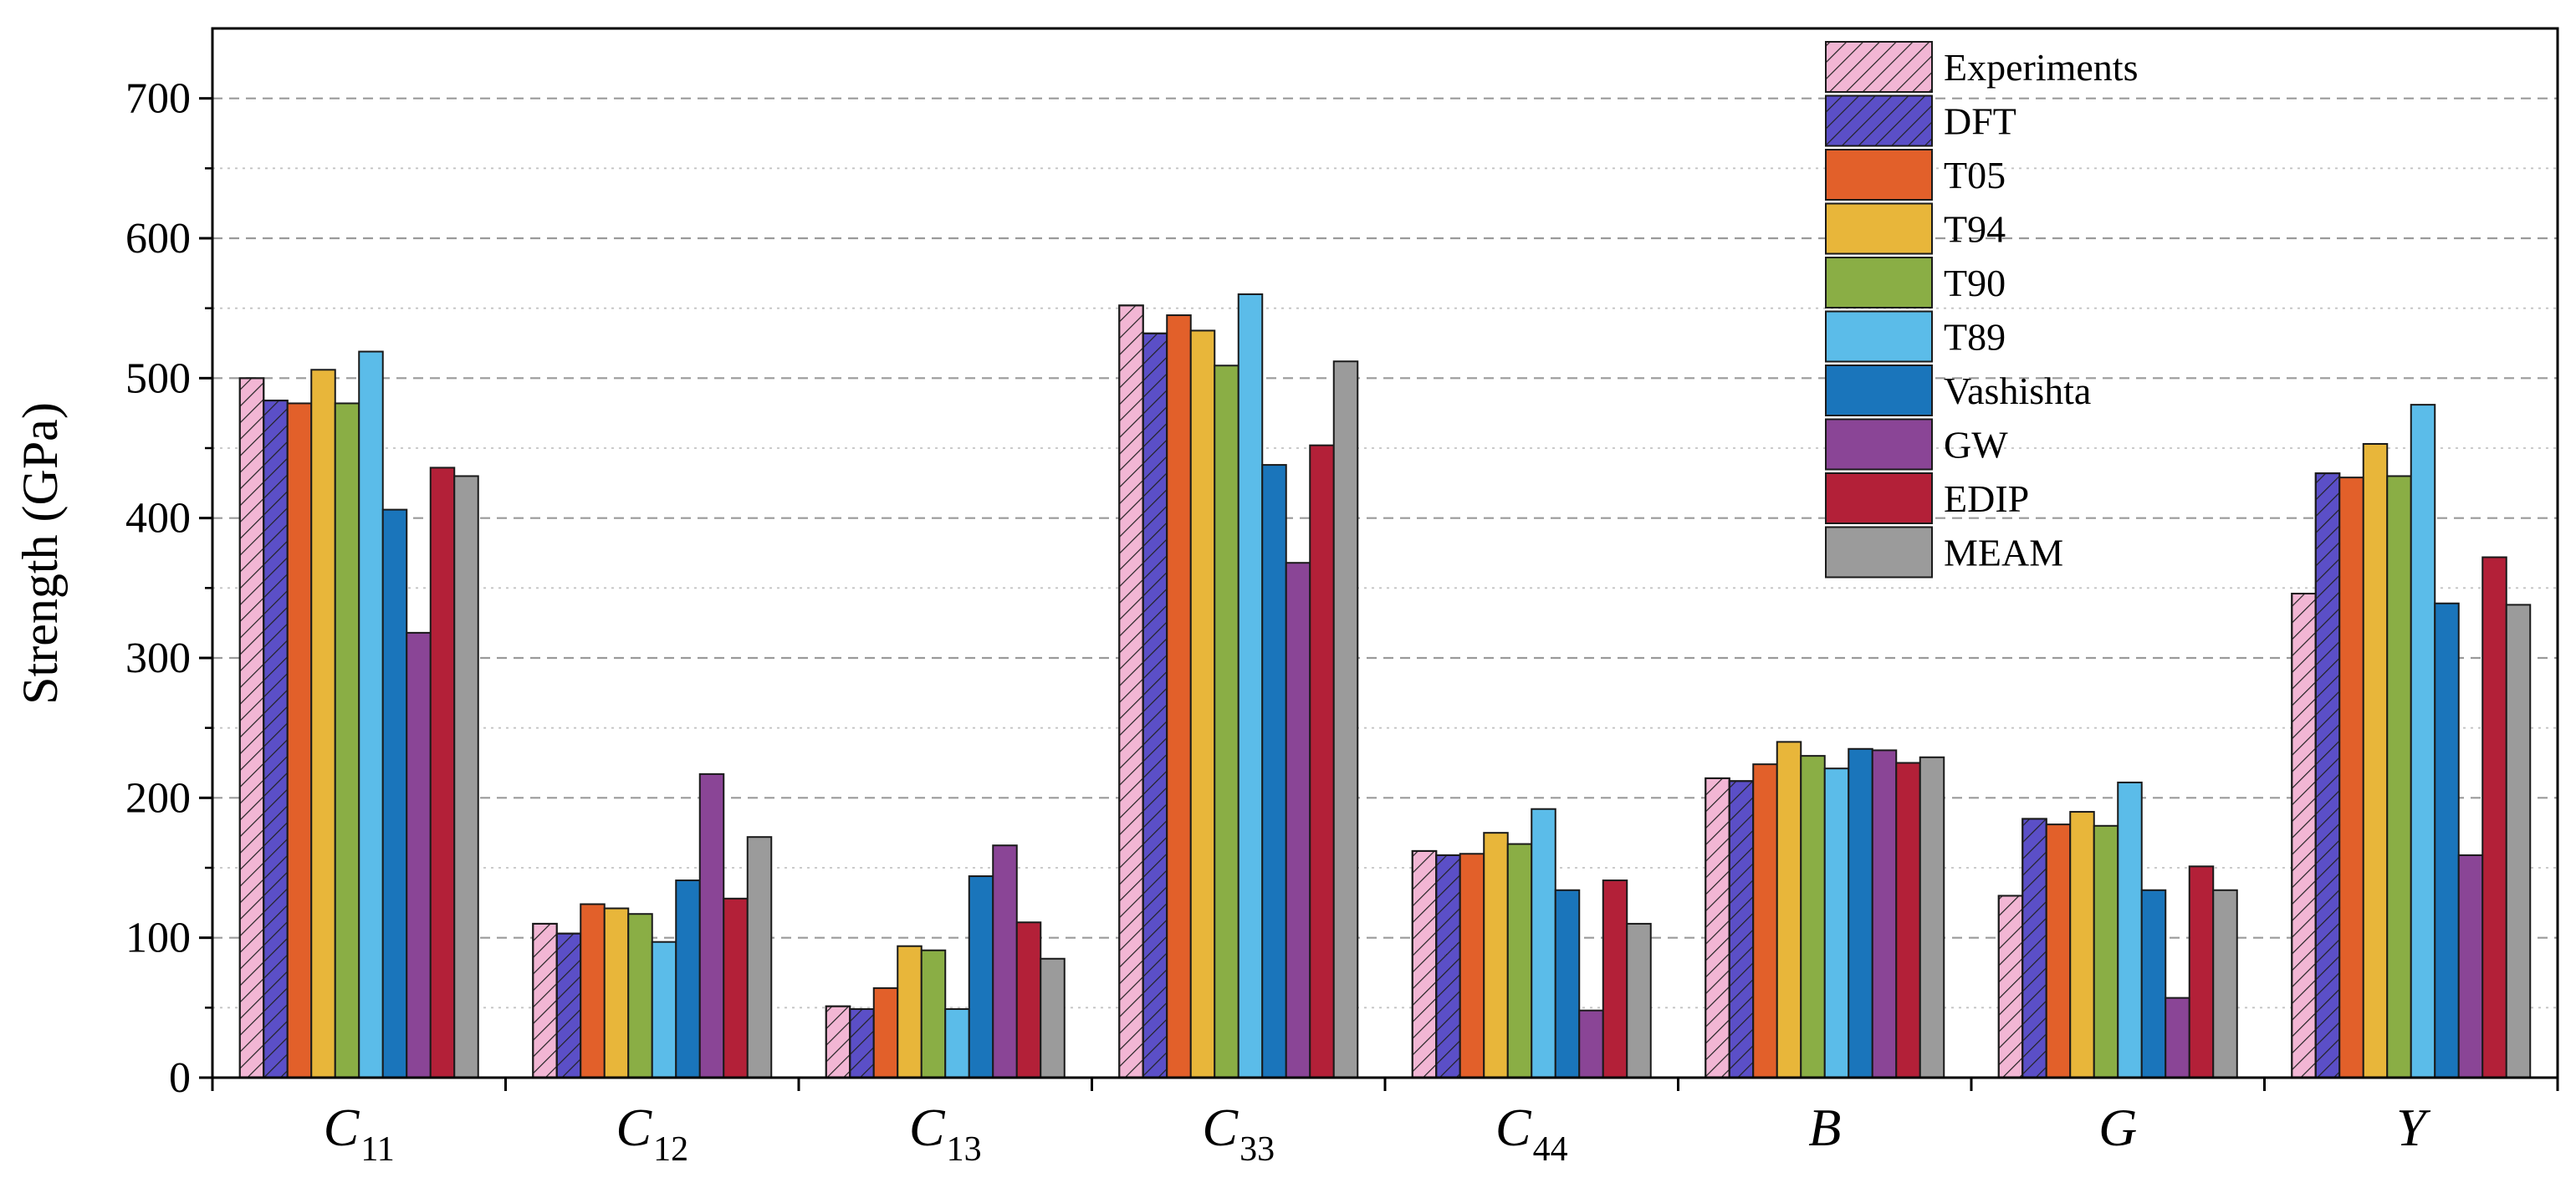 The image size is (2576, 1193). What do you see at coordinates (670, 1149) in the screenshot?
I see `x-category-subscript: 12` at bounding box center [670, 1149].